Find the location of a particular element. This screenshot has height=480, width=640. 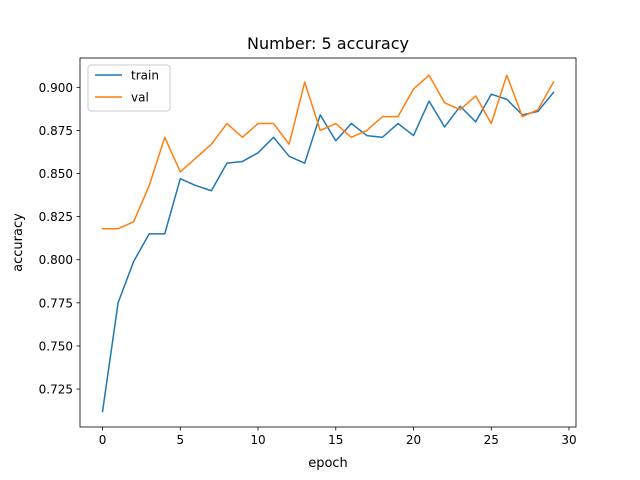

y-tick-label: 0.750 is located at coordinates (56, 346).